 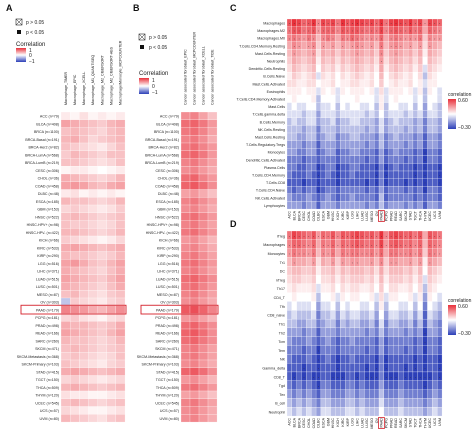 I want to click on panel-d-column-label: KIRC, so click(x=343, y=422).